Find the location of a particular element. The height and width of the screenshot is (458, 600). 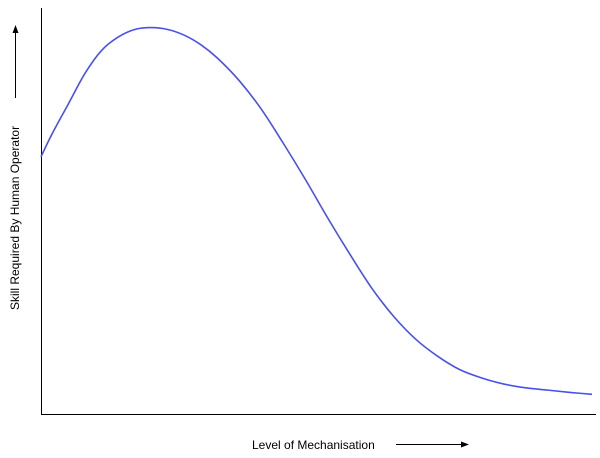

y-axis-label: Skill Required By Human Operator is located at coordinates (15, 218).